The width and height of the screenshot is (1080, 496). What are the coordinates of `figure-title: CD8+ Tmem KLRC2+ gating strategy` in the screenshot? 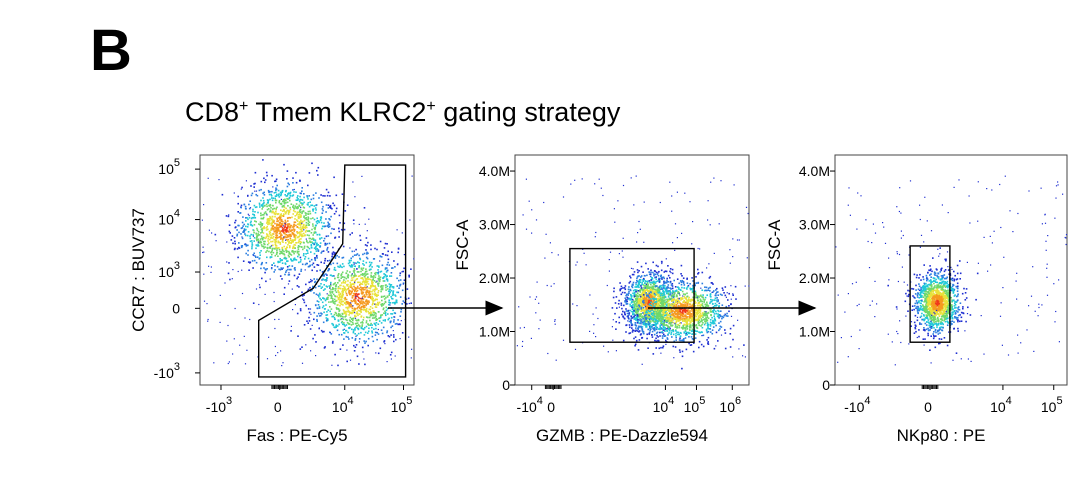 It's located at (403, 112).